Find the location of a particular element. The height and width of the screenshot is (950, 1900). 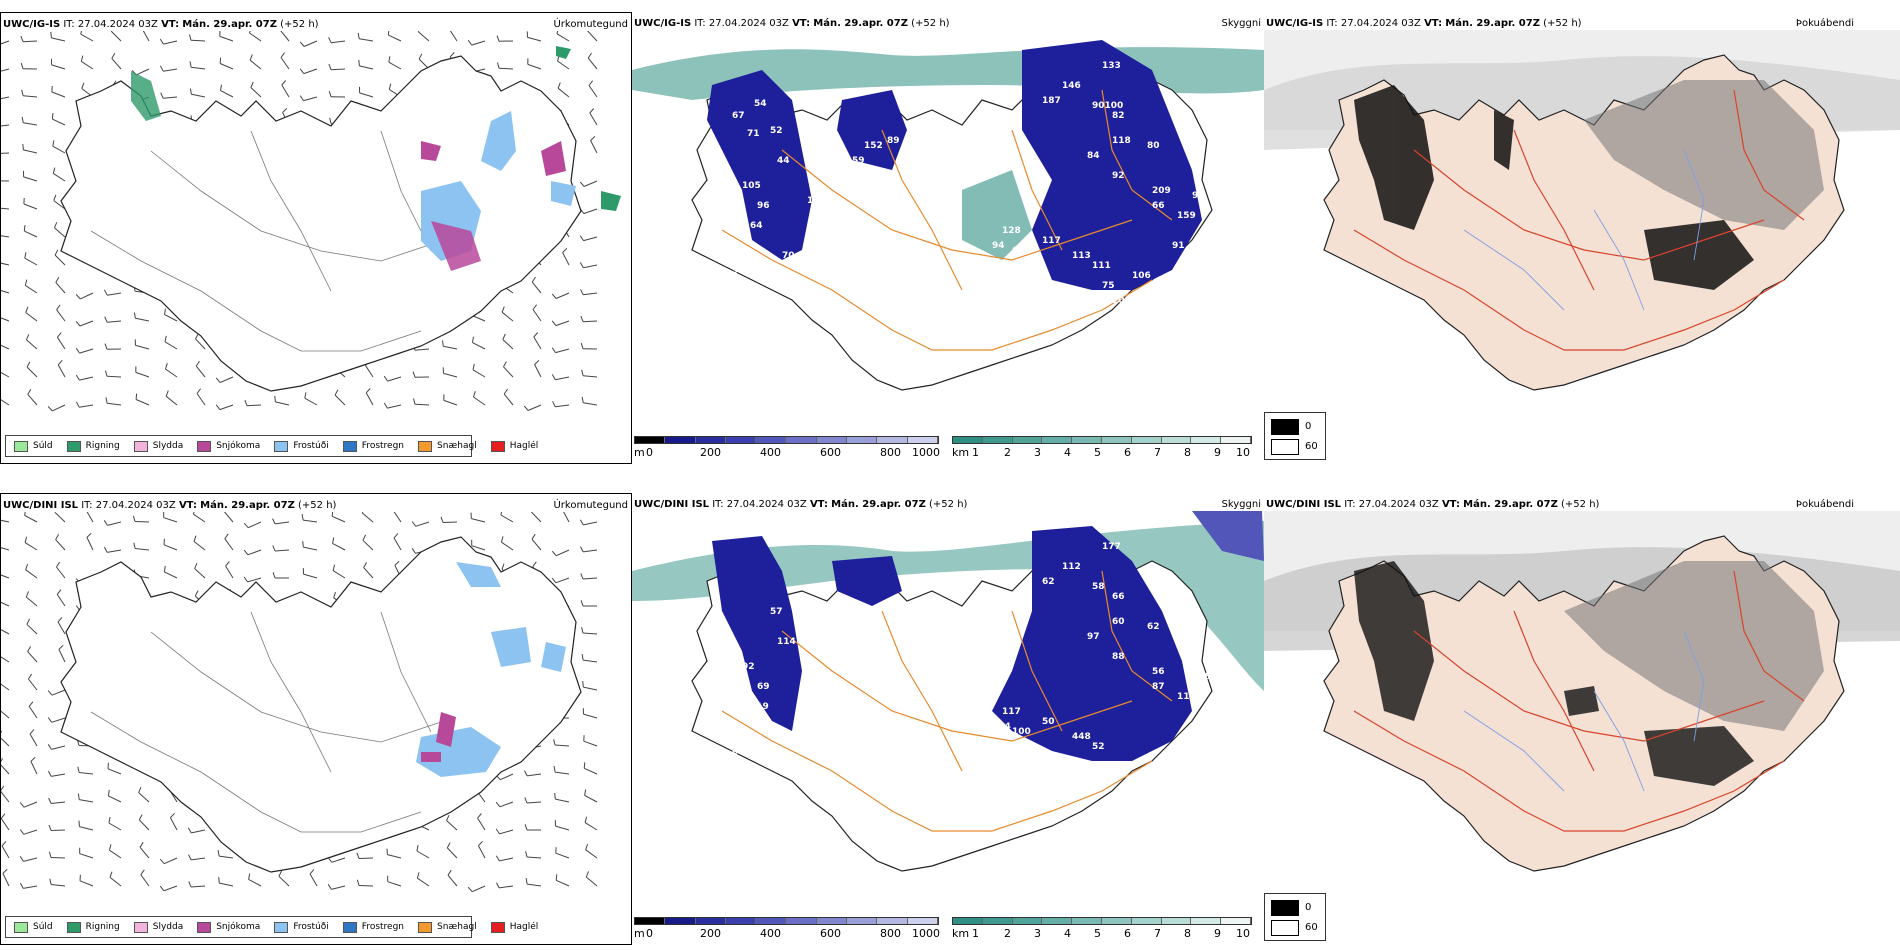

visibility-value-label: 105 is located at coordinates (751, 186).